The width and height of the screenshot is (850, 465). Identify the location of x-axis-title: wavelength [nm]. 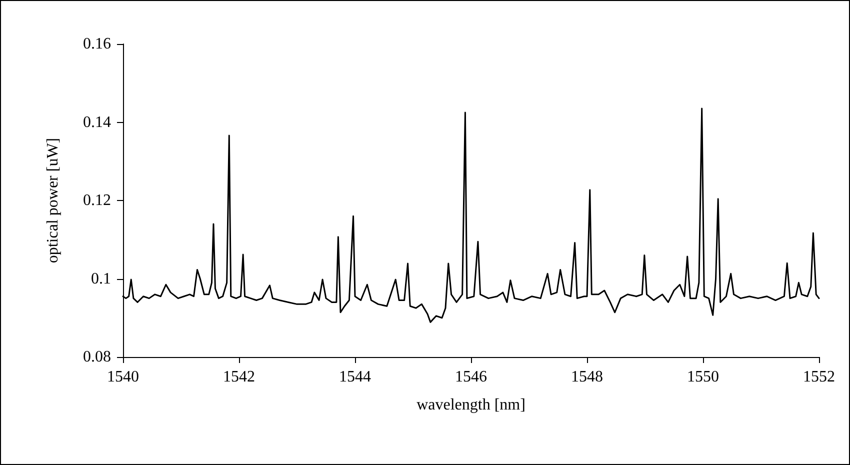
(471, 405).